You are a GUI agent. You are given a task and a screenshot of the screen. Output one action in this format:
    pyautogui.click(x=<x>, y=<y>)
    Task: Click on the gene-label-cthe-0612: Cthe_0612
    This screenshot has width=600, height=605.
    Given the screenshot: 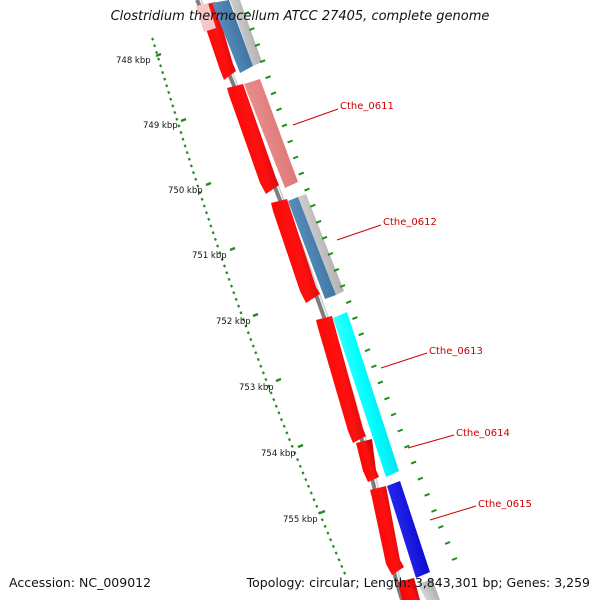 What is the action you would take?
    pyautogui.click(x=410, y=222)
    